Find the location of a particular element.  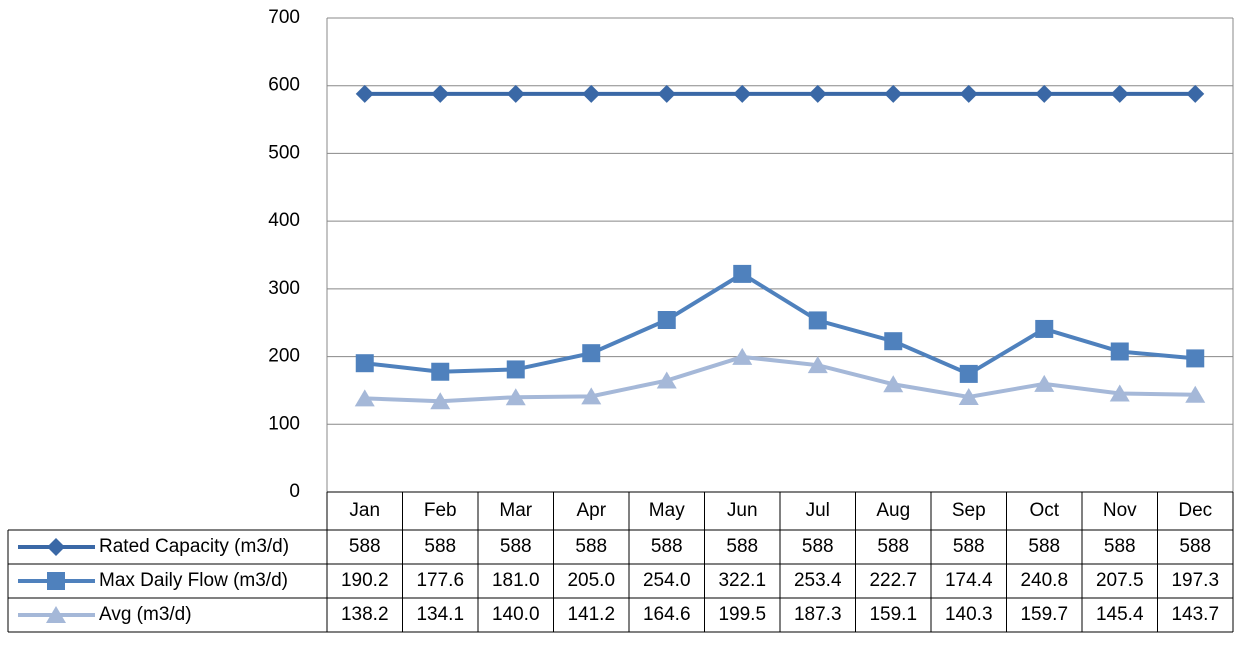

x-tick-label: Mar is located at coordinates (515, 510).